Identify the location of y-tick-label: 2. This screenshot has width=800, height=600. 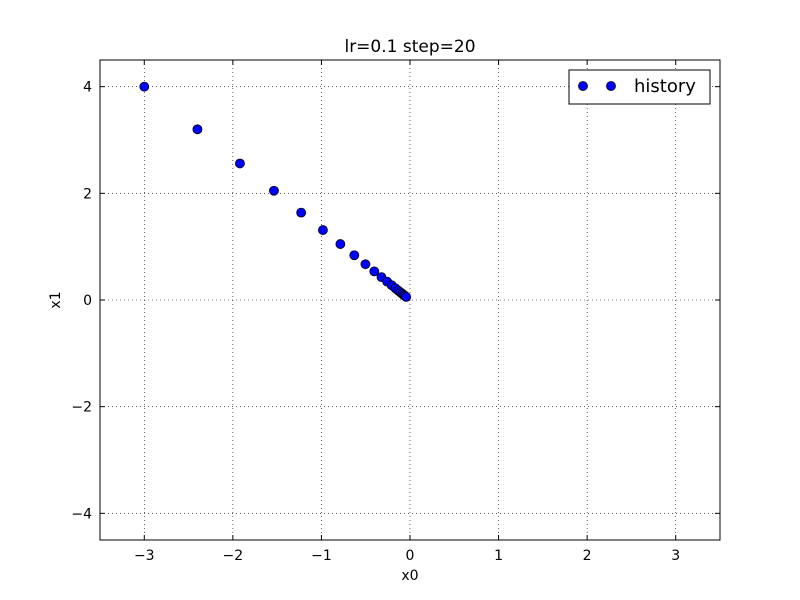
(87, 194).